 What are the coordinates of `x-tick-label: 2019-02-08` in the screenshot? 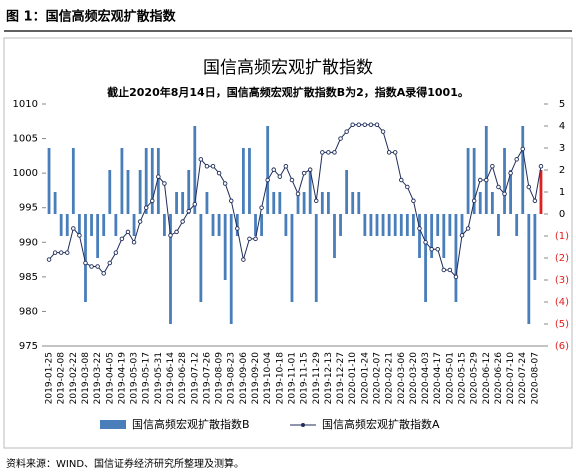 It's located at (62, 378).